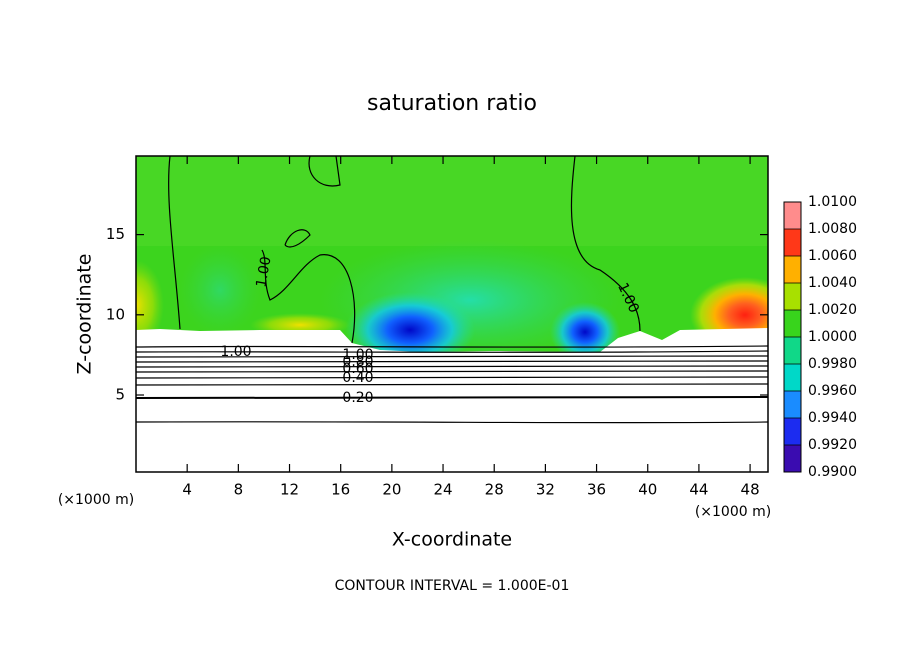 The height and width of the screenshot is (658, 904). I want to click on x-tick-label: 28, so click(494, 490).